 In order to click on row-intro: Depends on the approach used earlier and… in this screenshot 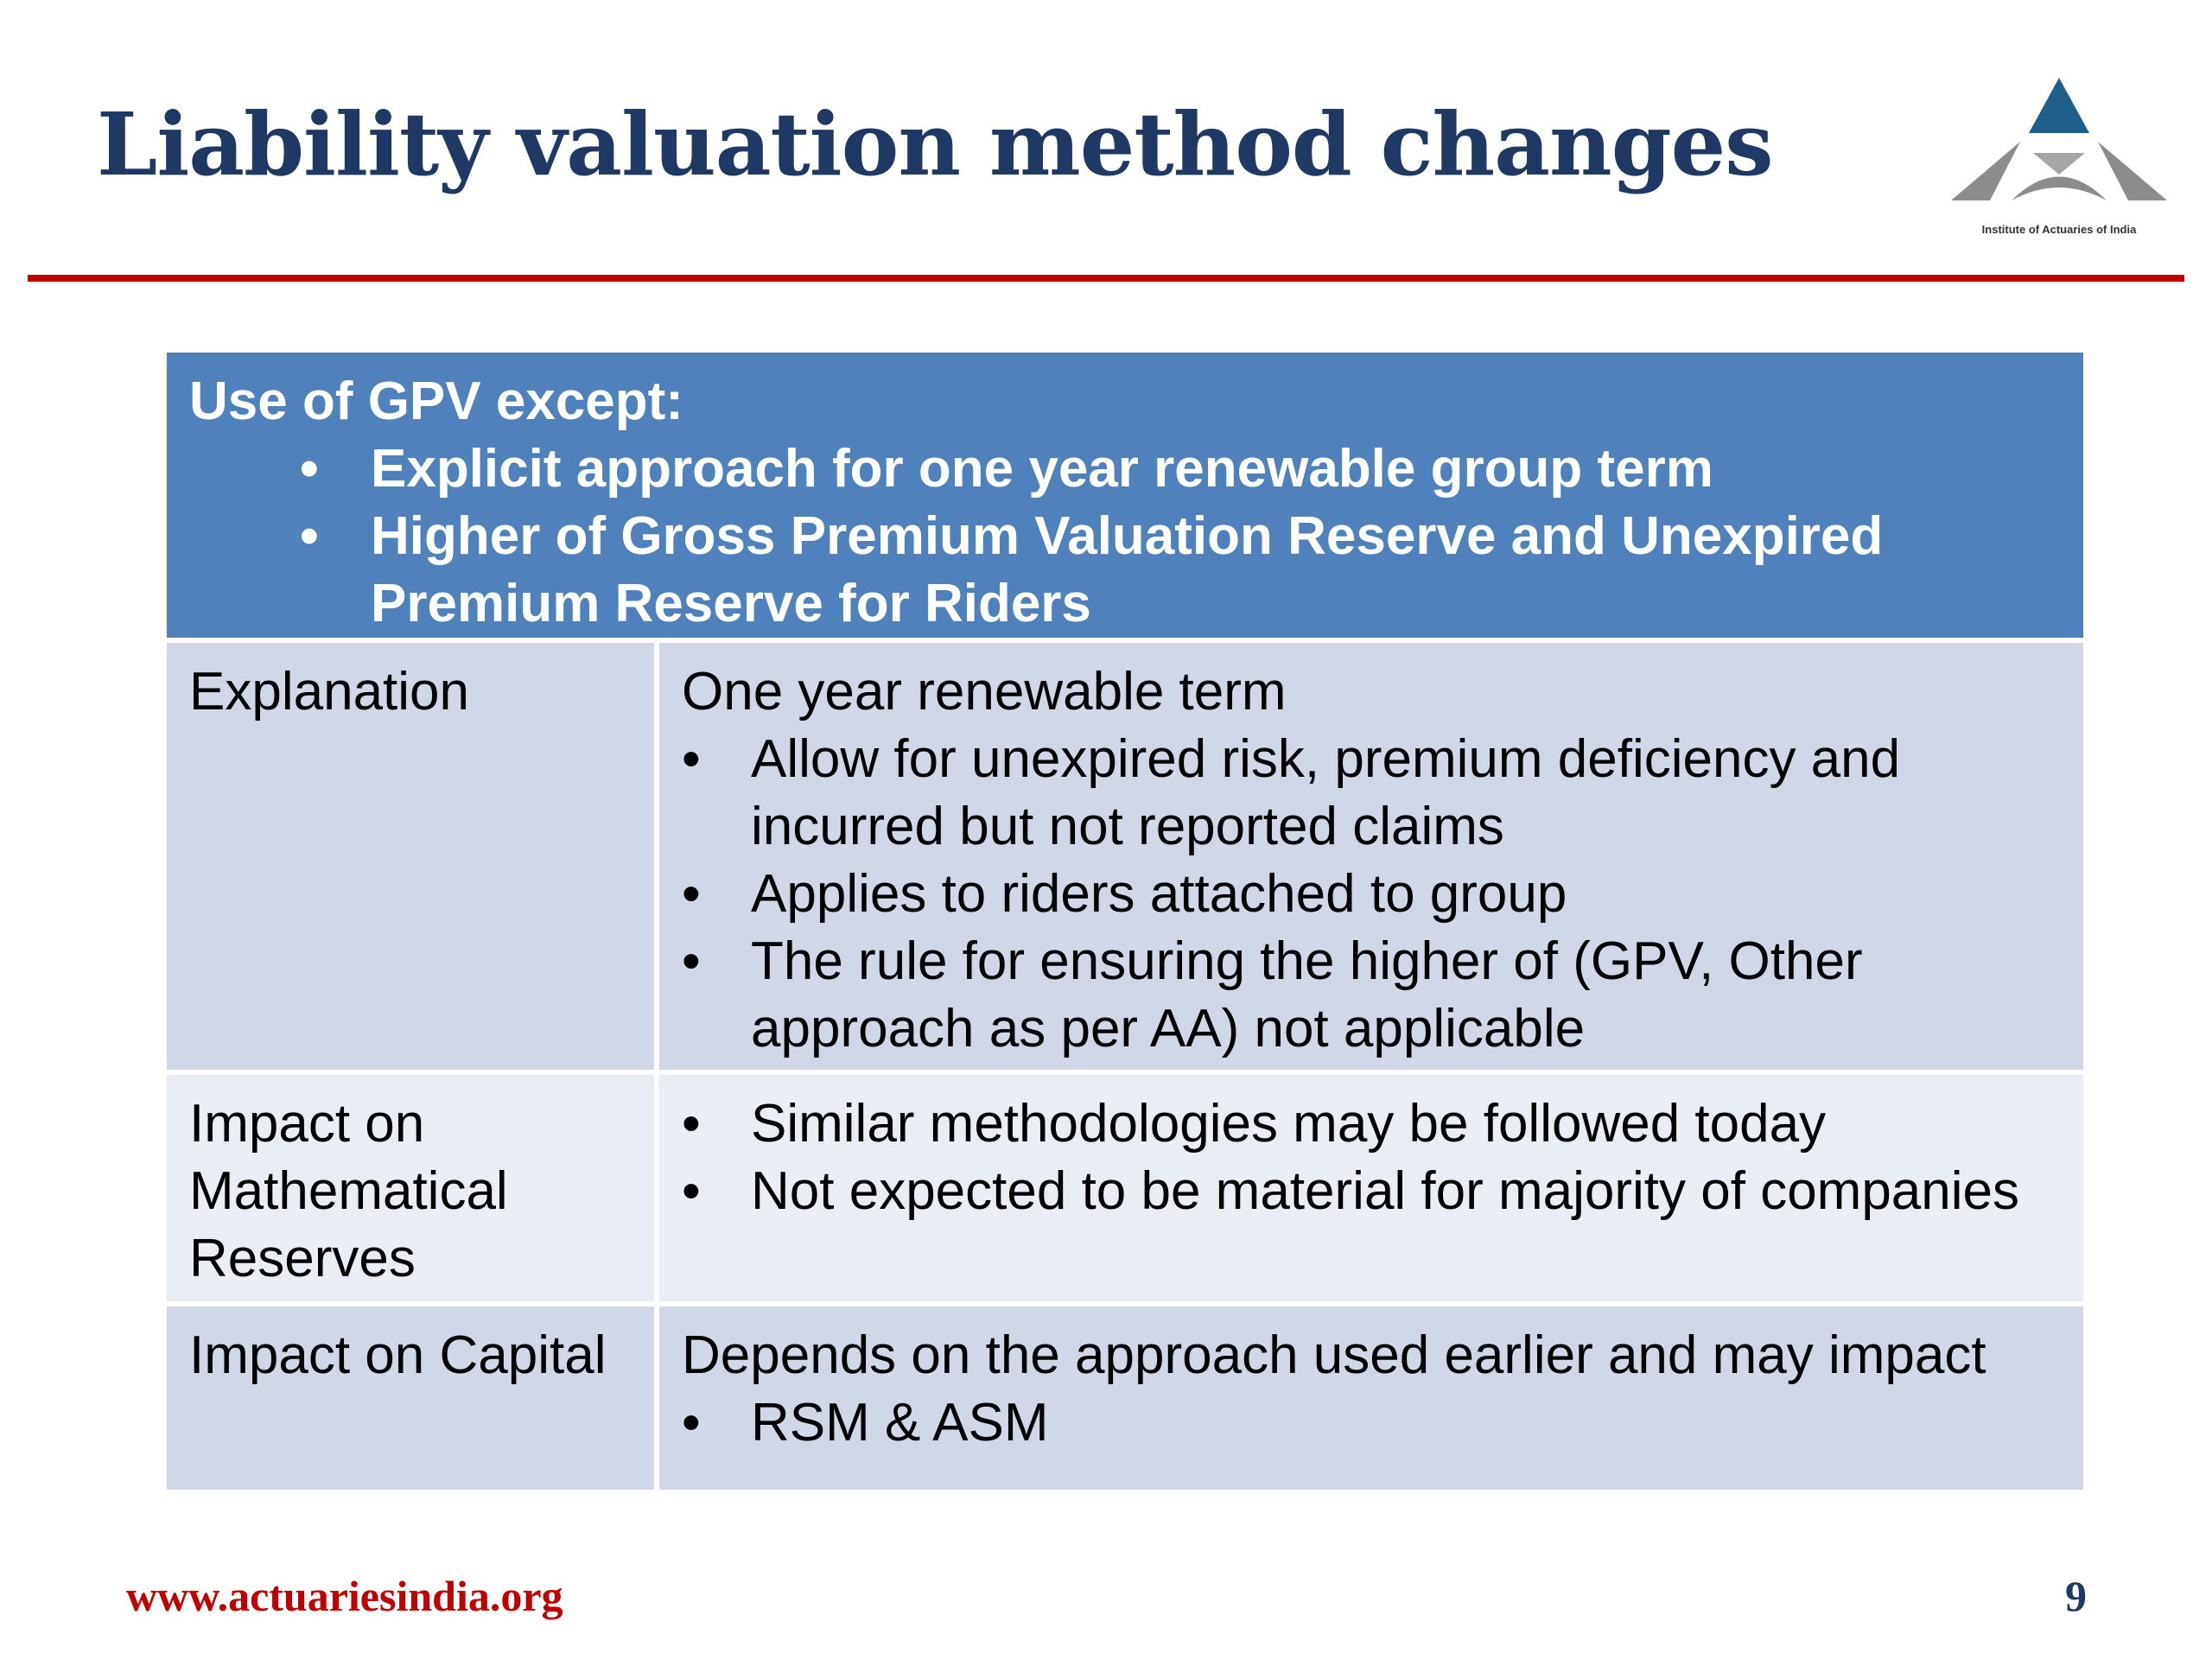, I will do `click(1334, 1355)`.